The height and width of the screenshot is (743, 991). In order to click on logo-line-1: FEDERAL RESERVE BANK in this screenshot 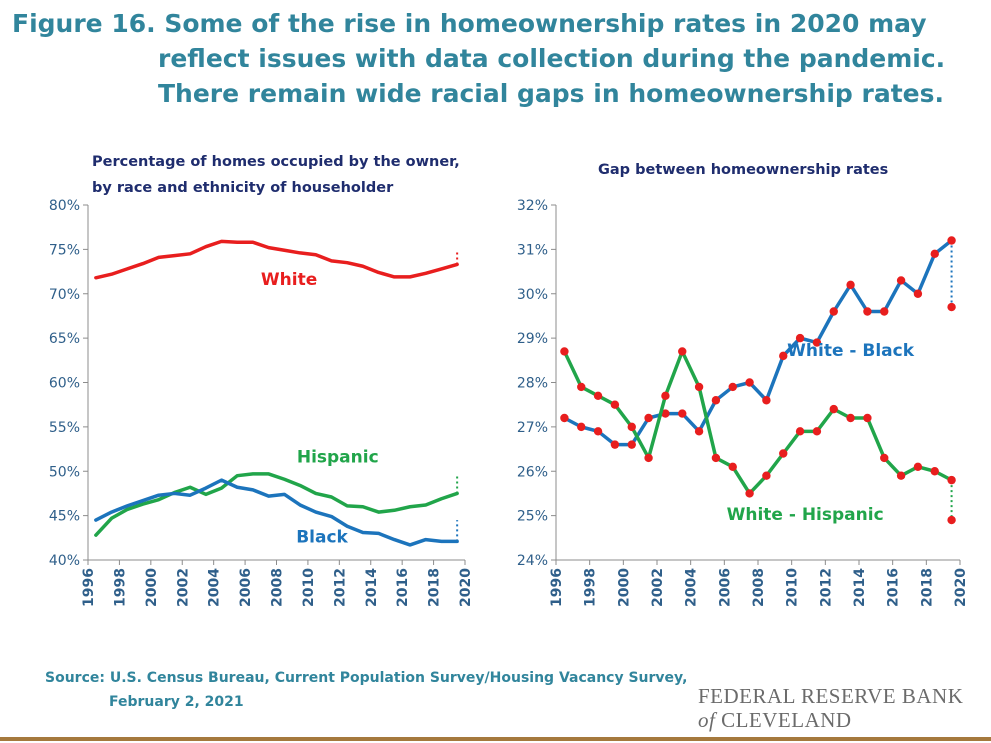, I will do `click(831, 696)`.